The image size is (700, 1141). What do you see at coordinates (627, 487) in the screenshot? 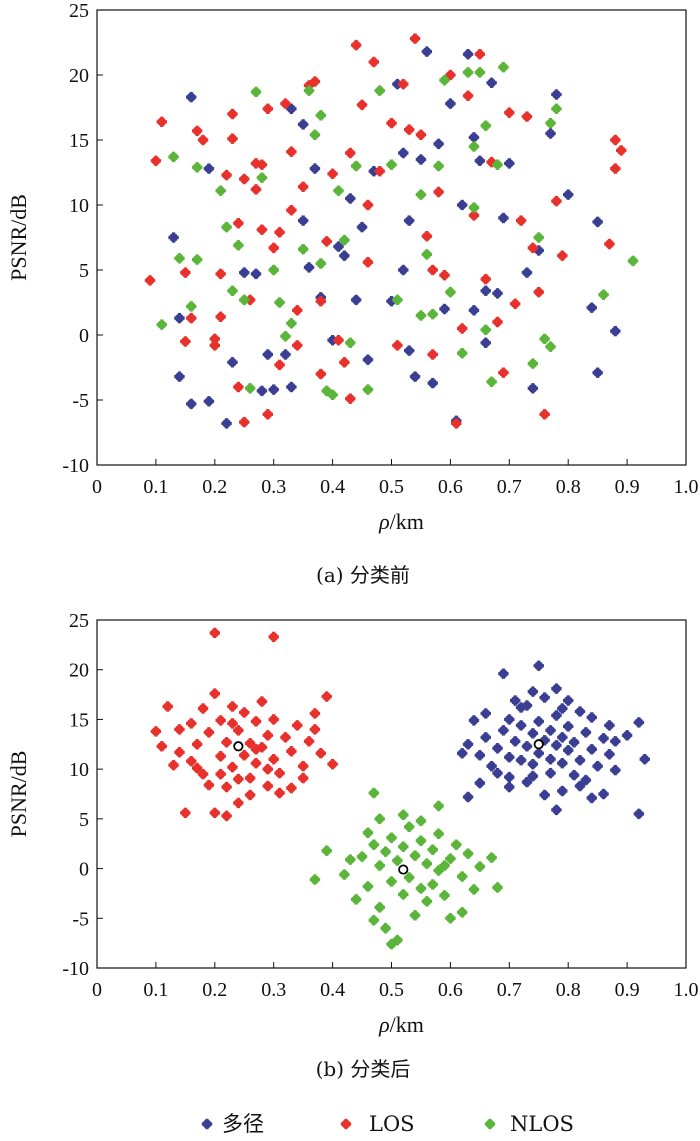
I see `x-tick-label: 0.9` at bounding box center [627, 487].